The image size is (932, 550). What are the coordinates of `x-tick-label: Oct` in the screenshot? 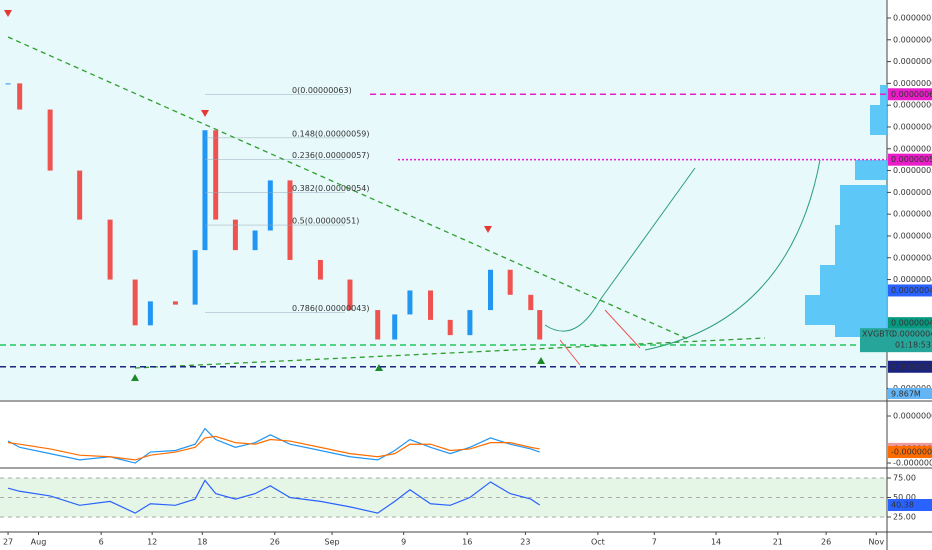 It's located at (598, 542).